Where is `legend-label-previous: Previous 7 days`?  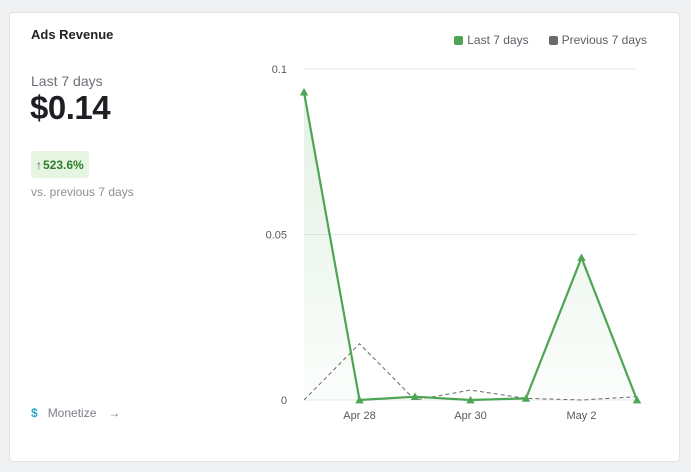 legend-label-previous: Previous 7 days is located at coordinates (604, 40).